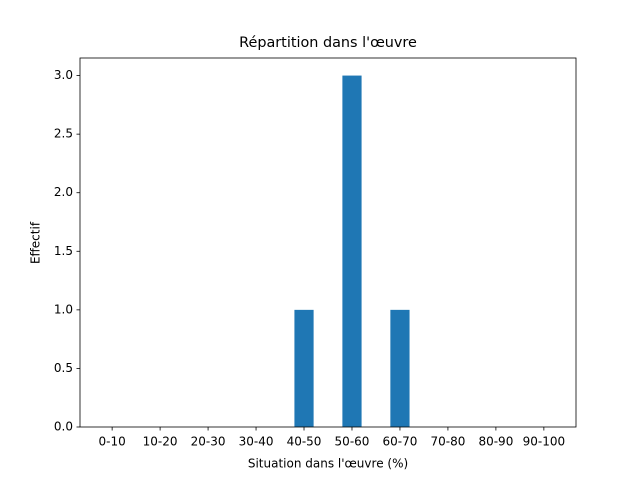 This screenshot has height=480, width=640. I want to click on y-tick-label: 1.5, so click(63, 251).